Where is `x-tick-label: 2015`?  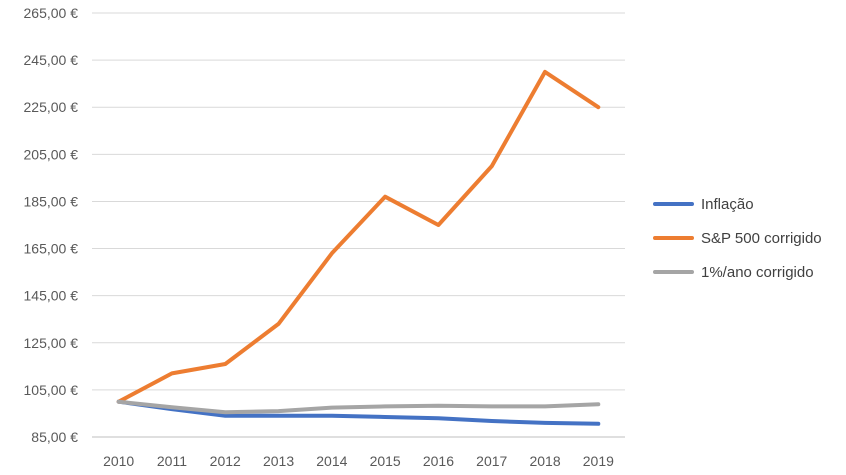 x-tick-label: 2015 is located at coordinates (385, 461).